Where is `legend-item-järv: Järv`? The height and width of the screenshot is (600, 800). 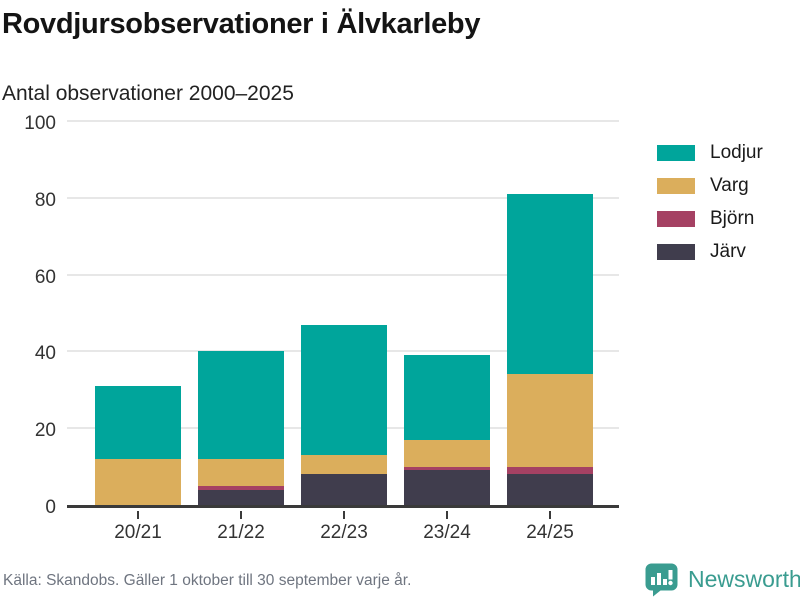 legend-item-järv: Järv is located at coordinates (710, 252).